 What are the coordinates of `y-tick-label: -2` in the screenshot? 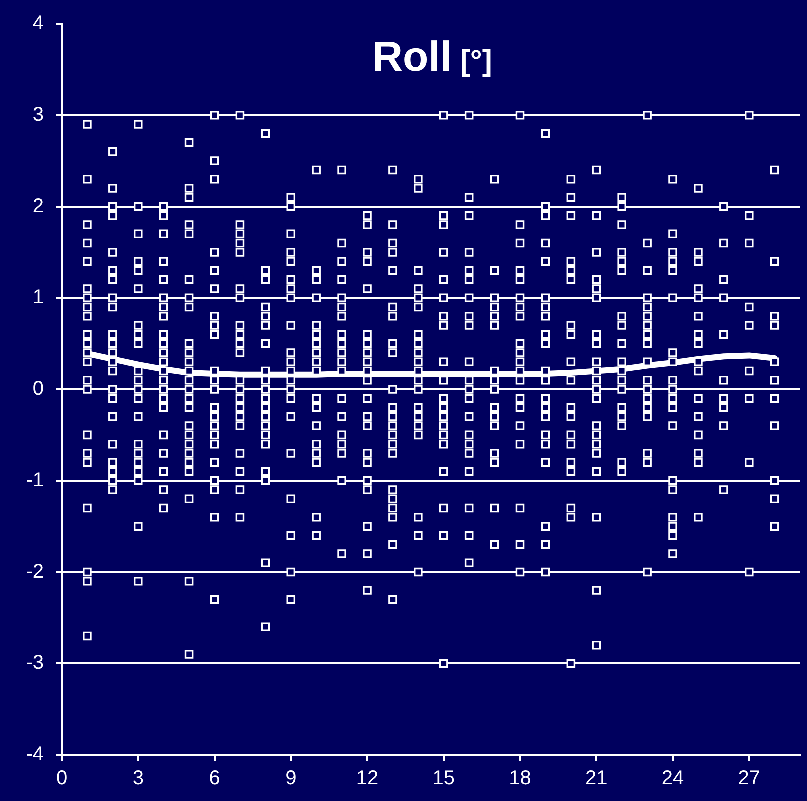 It's located at (35, 571).